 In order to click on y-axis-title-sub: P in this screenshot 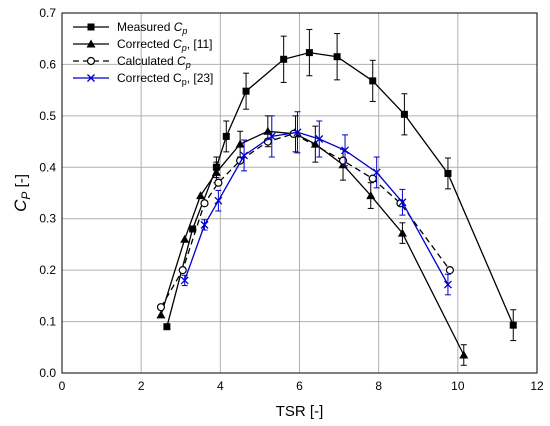, I will do `click(26, 196)`.